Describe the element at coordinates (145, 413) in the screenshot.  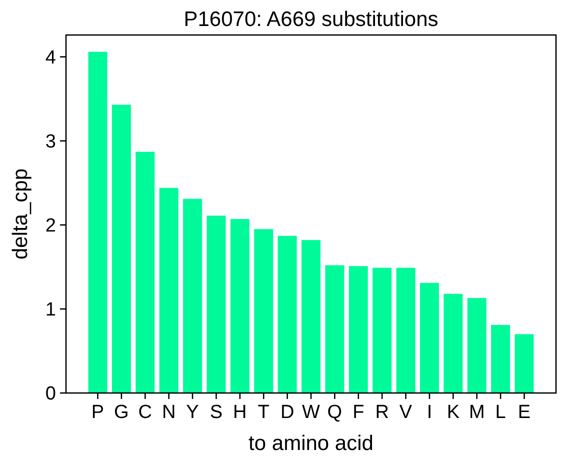
I see `x-tick-label: C` at that location.